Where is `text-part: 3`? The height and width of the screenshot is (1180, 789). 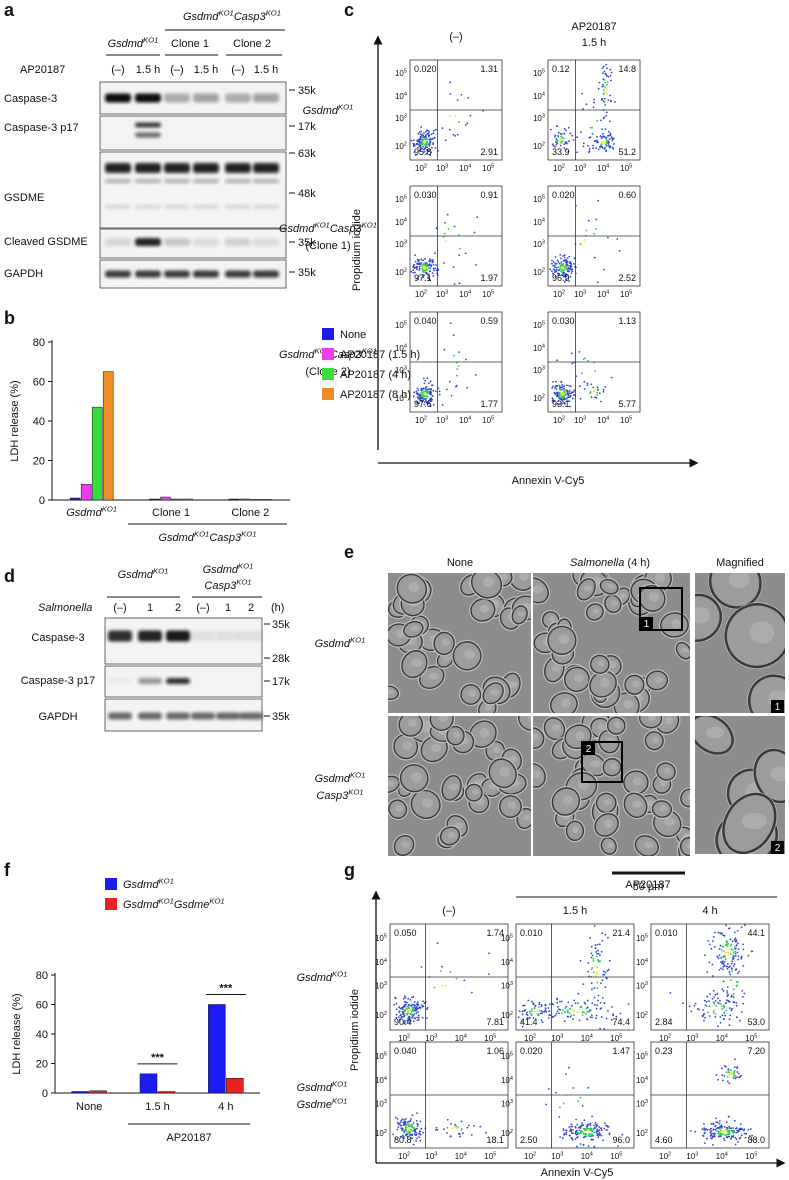 text-part: 3 is located at coordinates (435, 1037).